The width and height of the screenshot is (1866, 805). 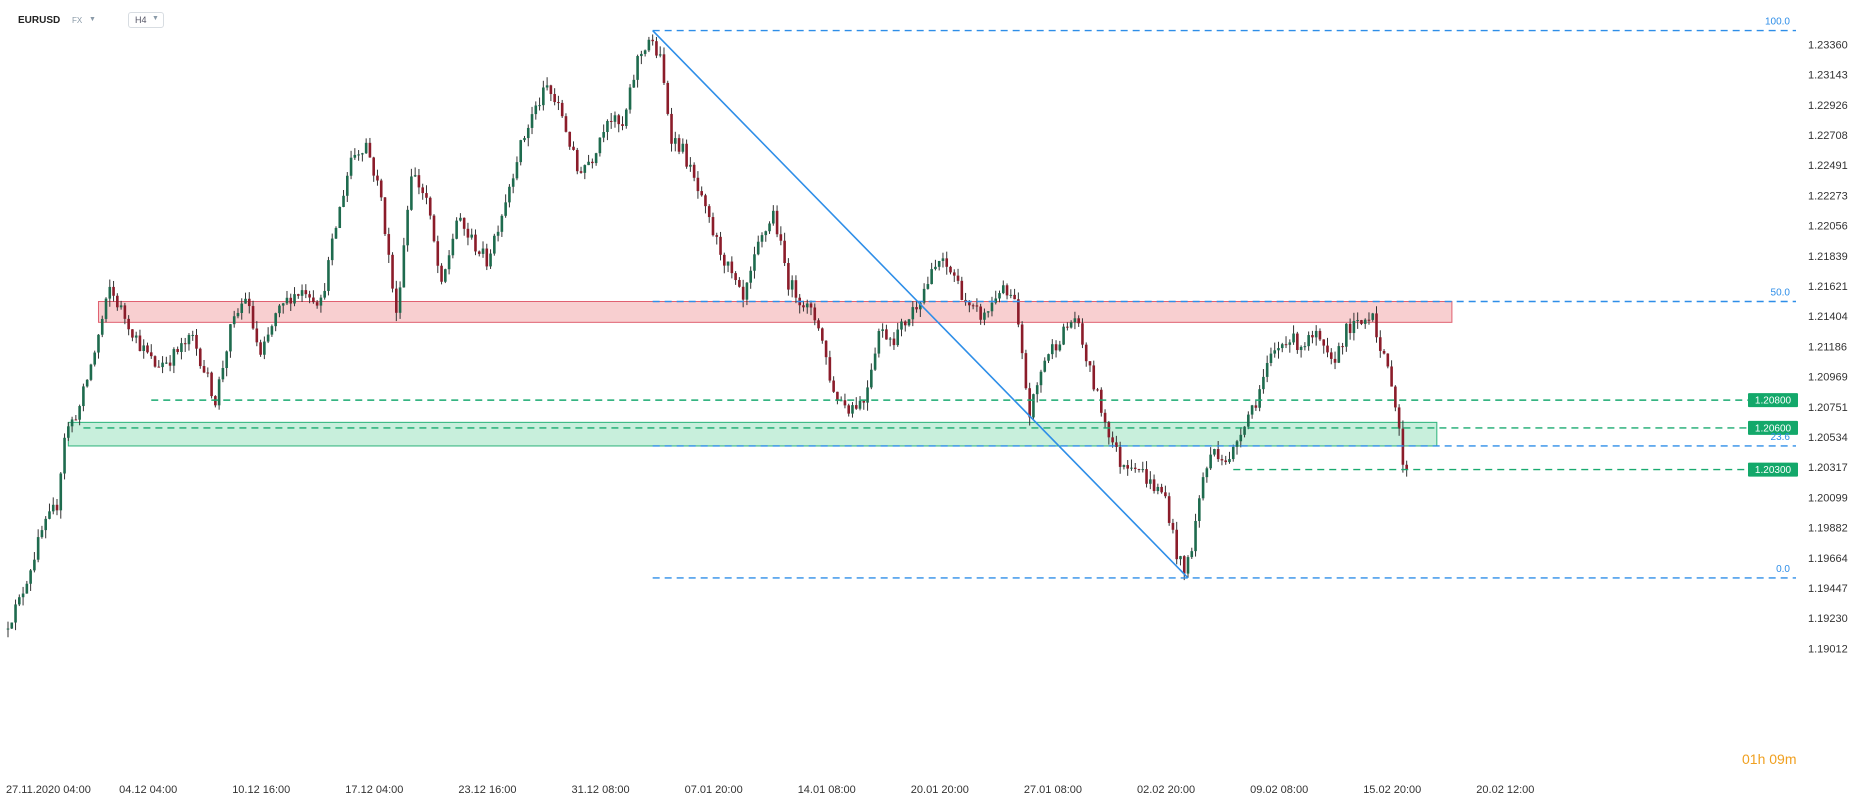 I want to click on market-chevron-down-icon: ▼, so click(x=92, y=19).